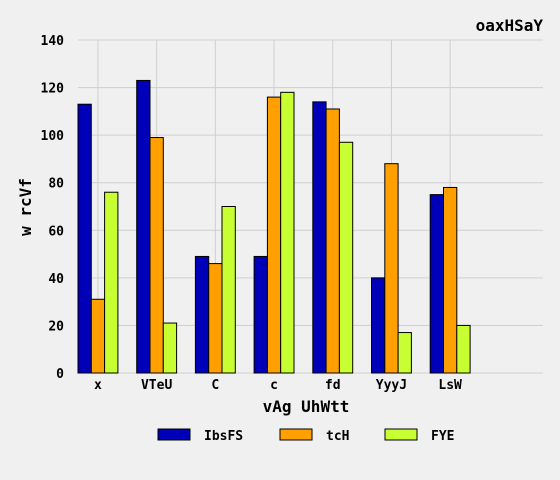  What do you see at coordinates (60, 374) in the screenshot?
I see `y-tick-label: 0` at bounding box center [60, 374].